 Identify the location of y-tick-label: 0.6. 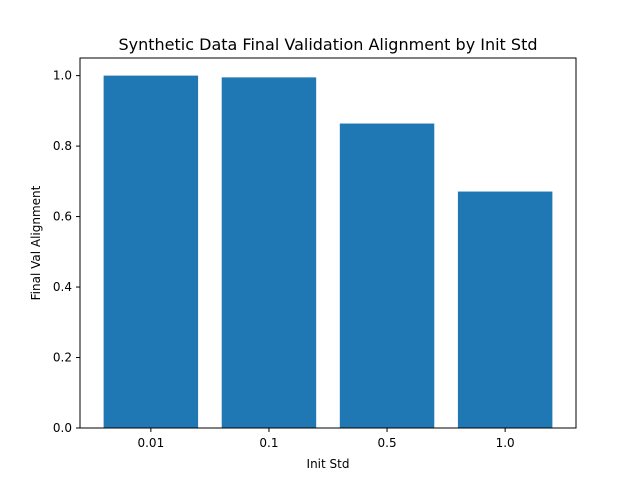
(62, 217).